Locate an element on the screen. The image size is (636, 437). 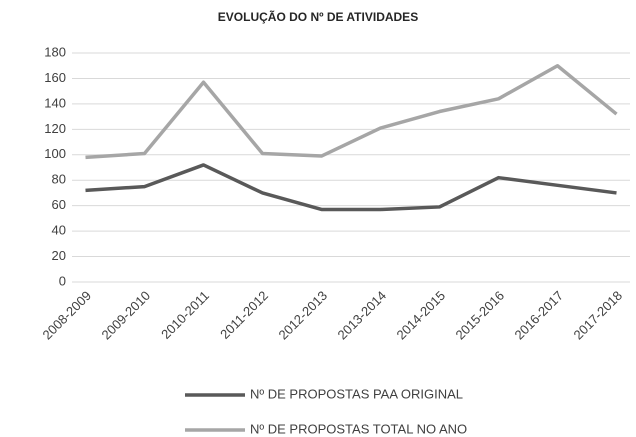
legend-label: Nº DE PROPOSTAS PAA ORIGINAL is located at coordinates (356, 393).